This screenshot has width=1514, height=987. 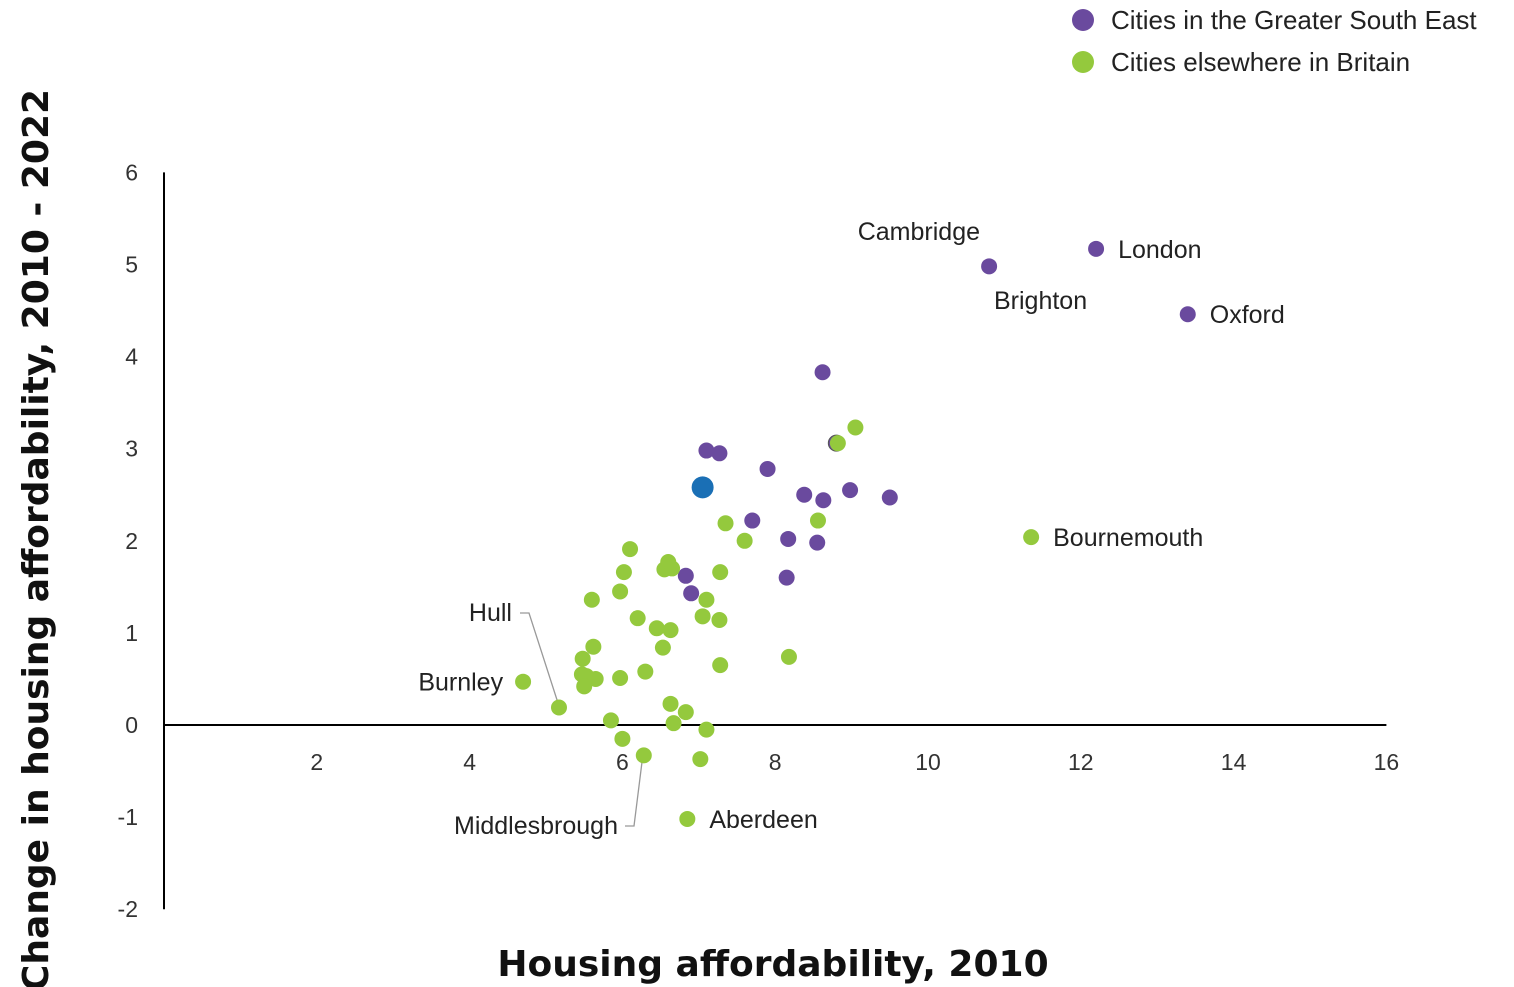 What do you see at coordinates (1387, 762) in the screenshot?
I see `x-tick-label: 16` at bounding box center [1387, 762].